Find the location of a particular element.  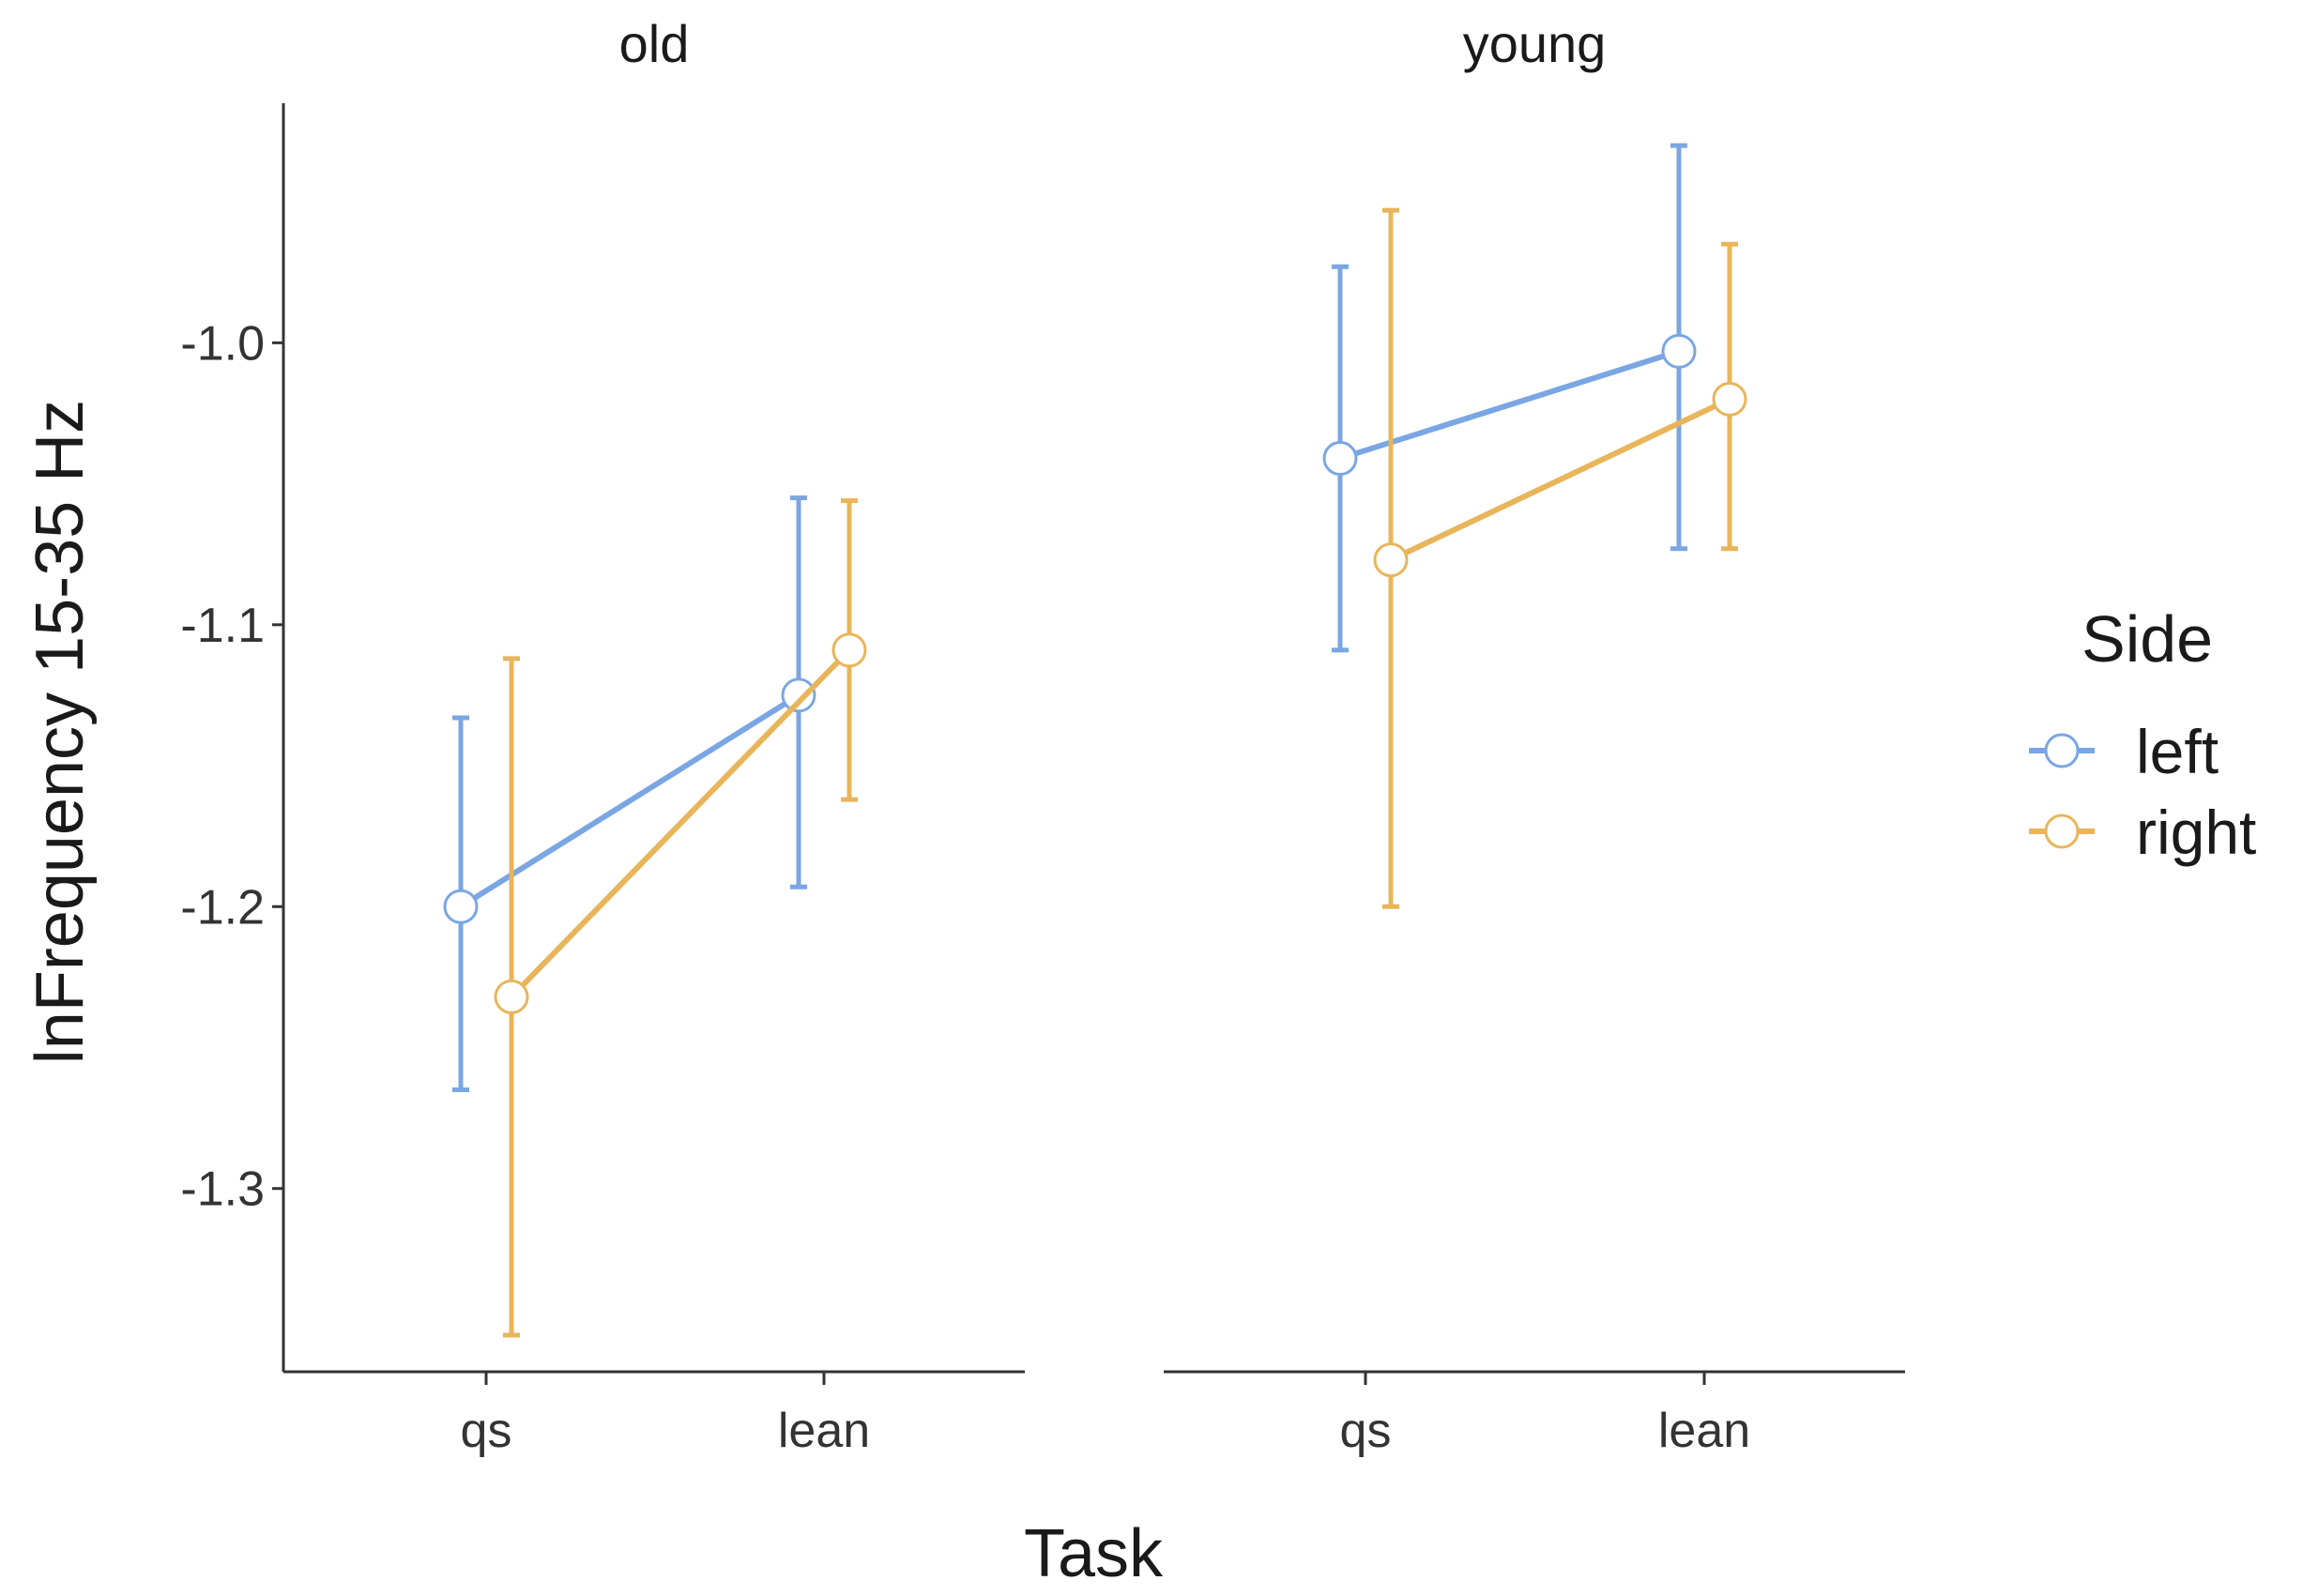

point-young-left-qs is located at coordinates (1340, 459).